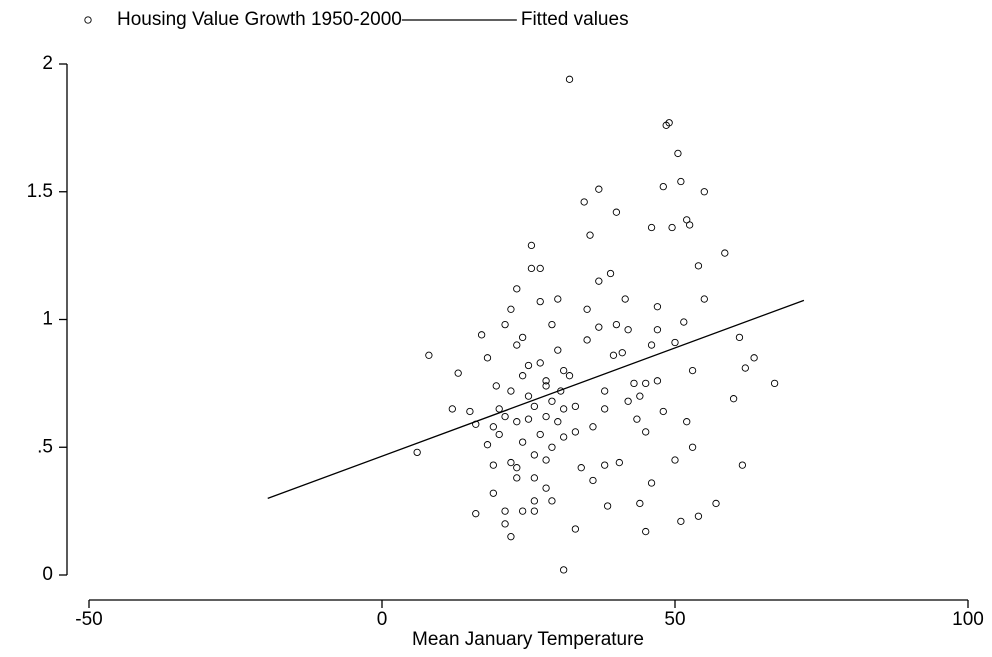  What do you see at coordinates (259, 19) in the screenshot?
I see `legend-label: Housing Value Growth 1950-2000` at bounding box center [259, 19].